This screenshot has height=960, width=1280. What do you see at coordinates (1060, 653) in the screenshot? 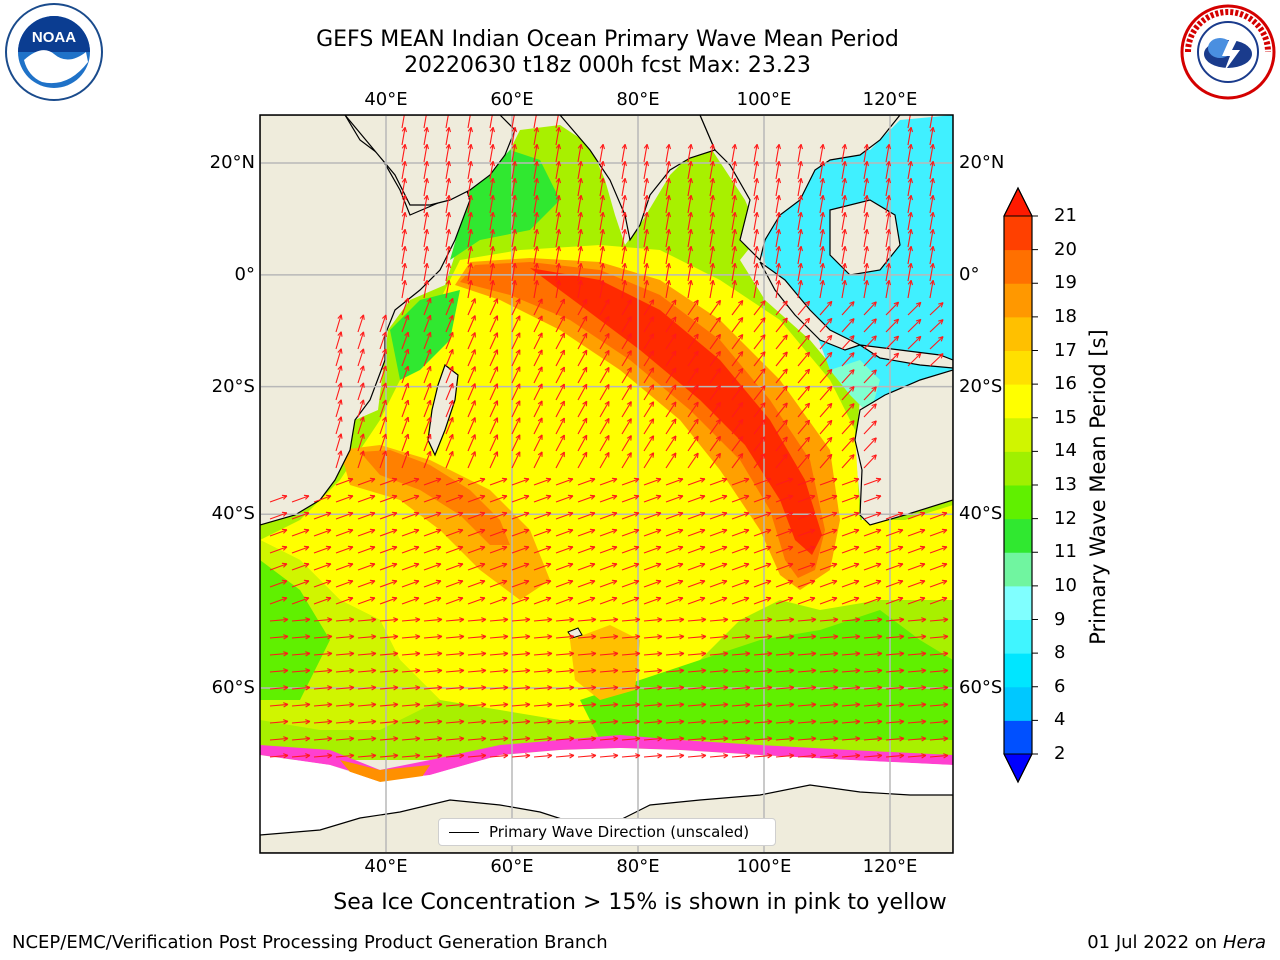
I see `colorbar-tick-label: 8` at bounding box center [1060, 653].